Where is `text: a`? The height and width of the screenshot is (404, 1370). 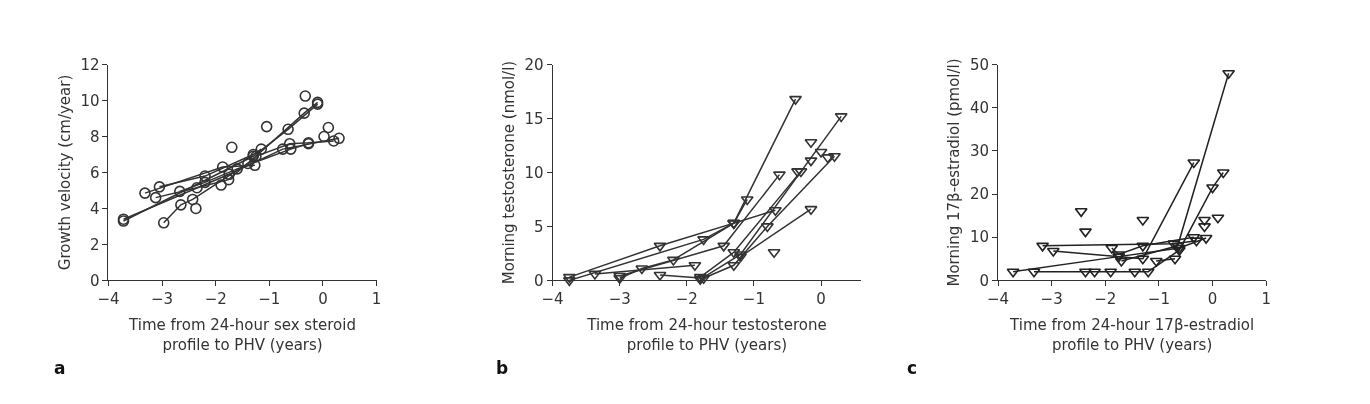
text: a is located at coordinates (60, 368).